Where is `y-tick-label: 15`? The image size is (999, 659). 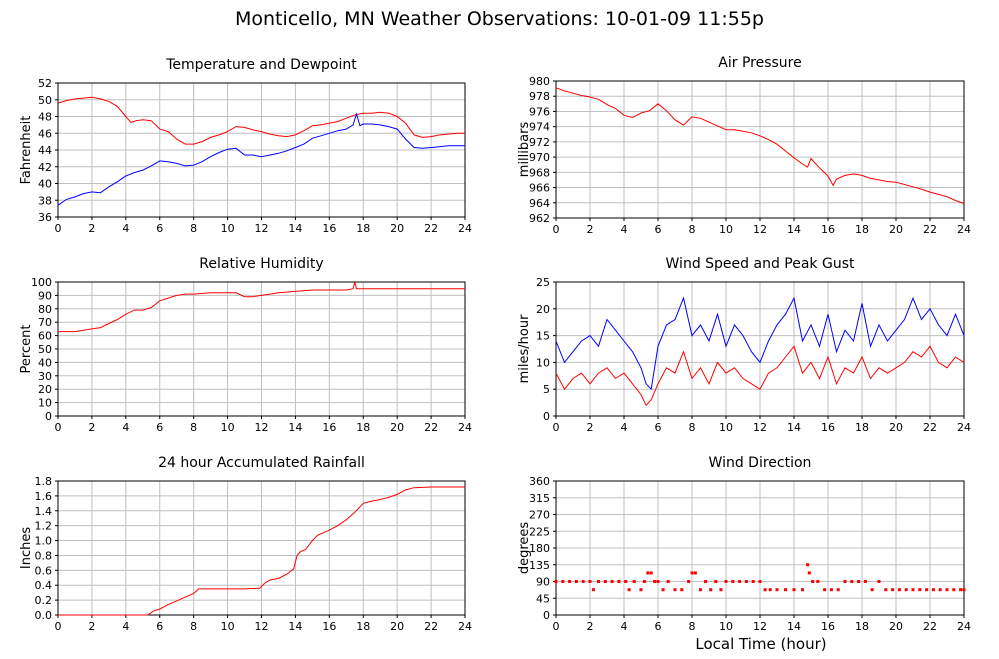
y-tick-label: 15 is located at coordinates (543, 336).